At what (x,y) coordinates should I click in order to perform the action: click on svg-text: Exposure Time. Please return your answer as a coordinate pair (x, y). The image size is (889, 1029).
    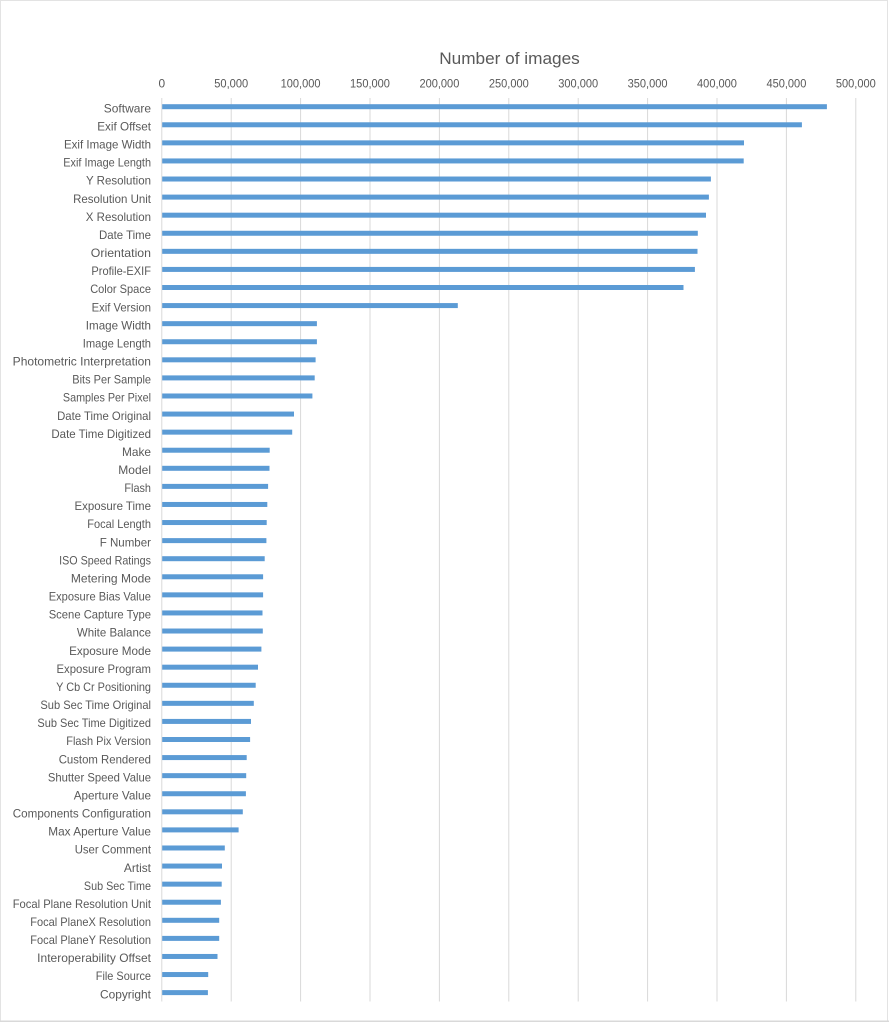
    Looking at the image, I should click on (113, 506).